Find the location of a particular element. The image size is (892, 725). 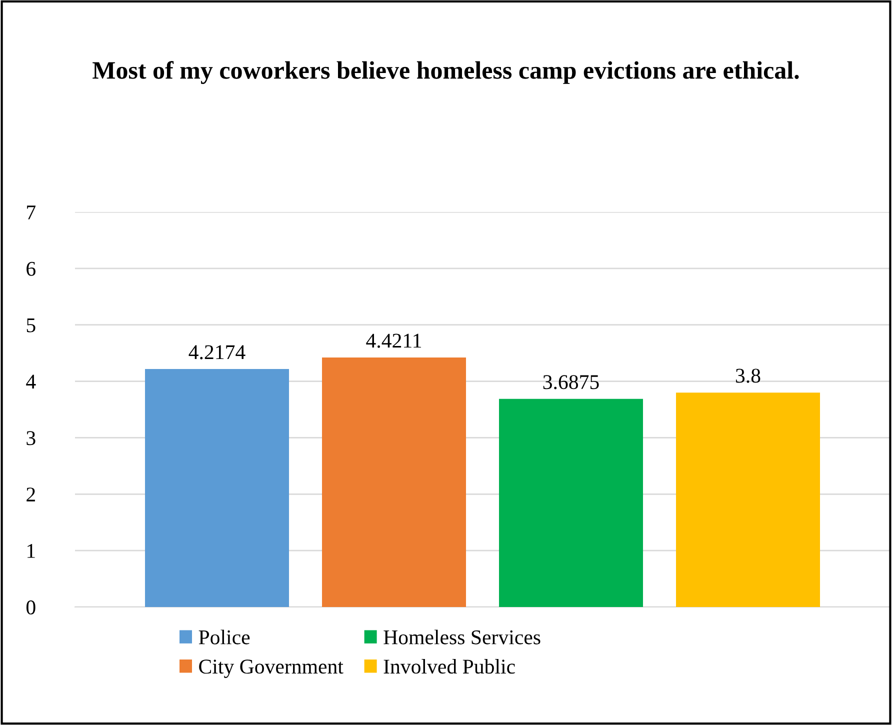

legend-label: City Government is located at coordinates (271, 669).